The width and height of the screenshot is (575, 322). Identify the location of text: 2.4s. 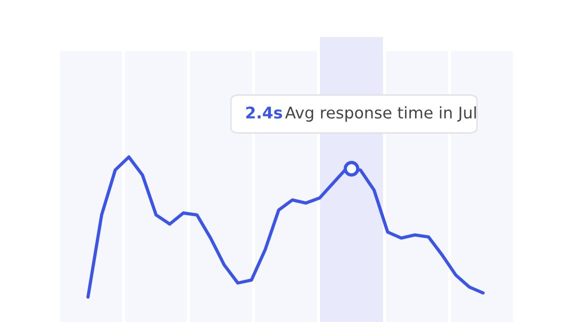
(264, 112).